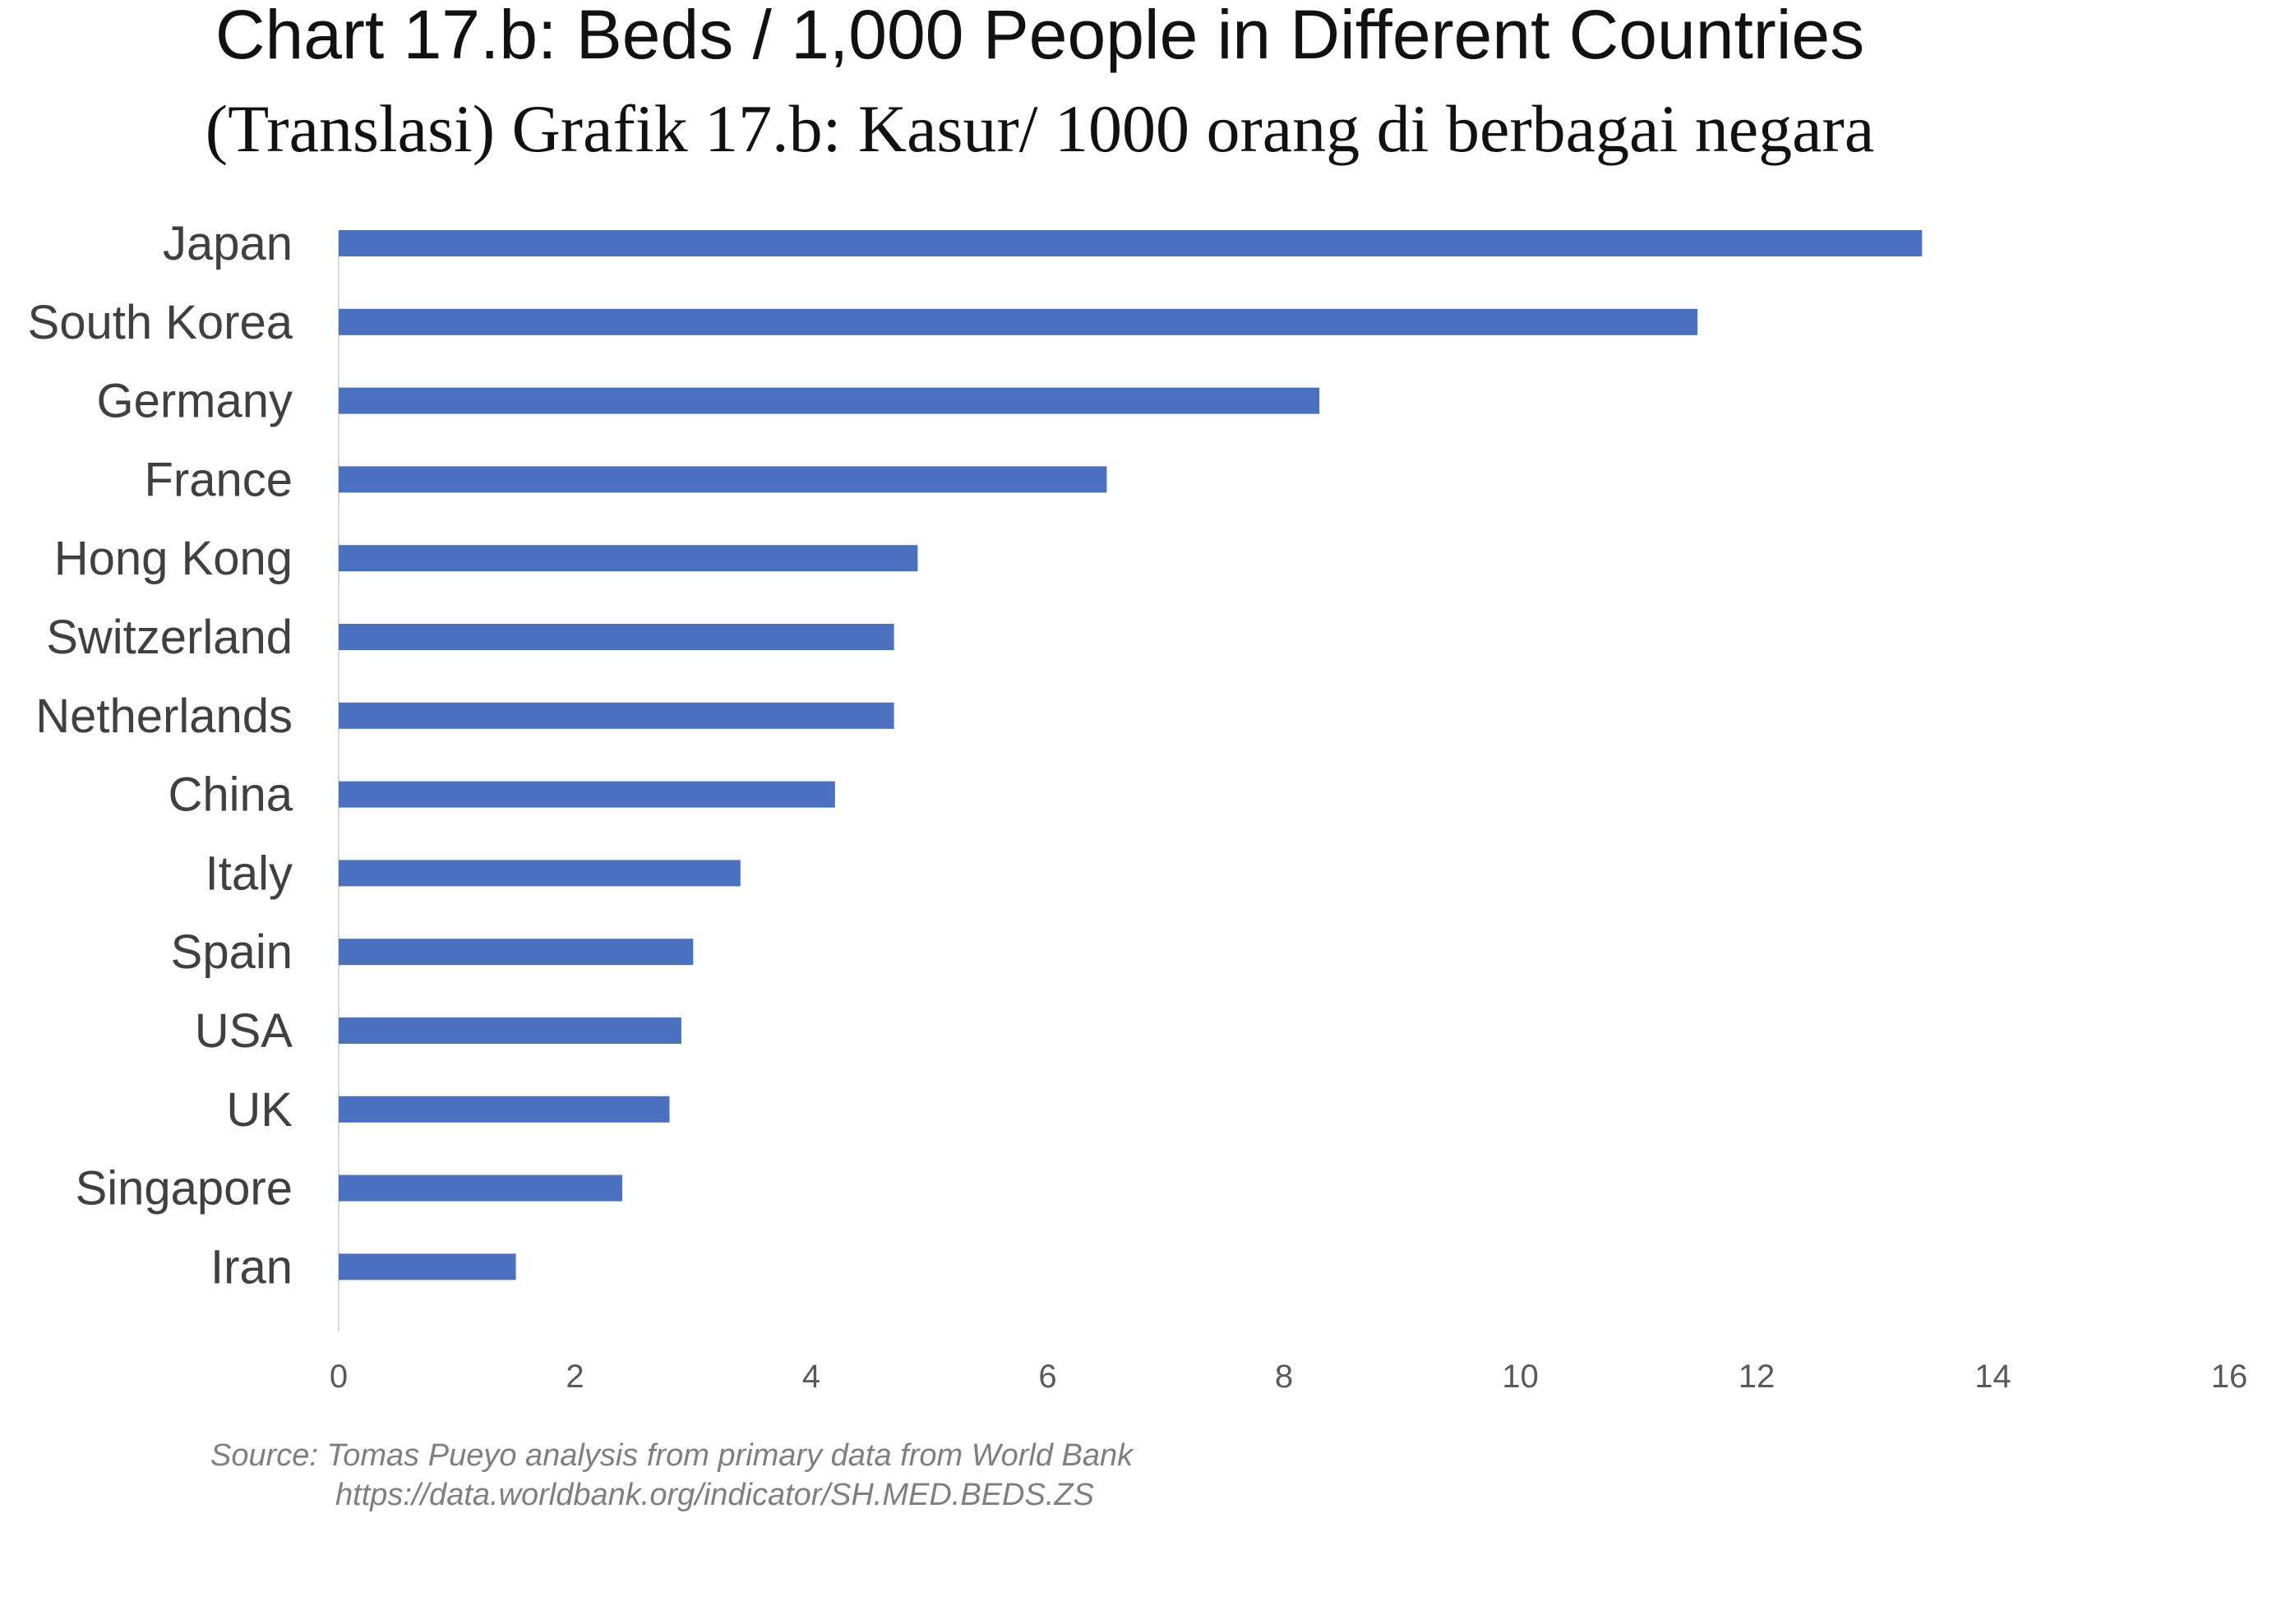 This screenshot has height=1624, width=2272. I want to click on category-label: Italy, so click(249, 873).